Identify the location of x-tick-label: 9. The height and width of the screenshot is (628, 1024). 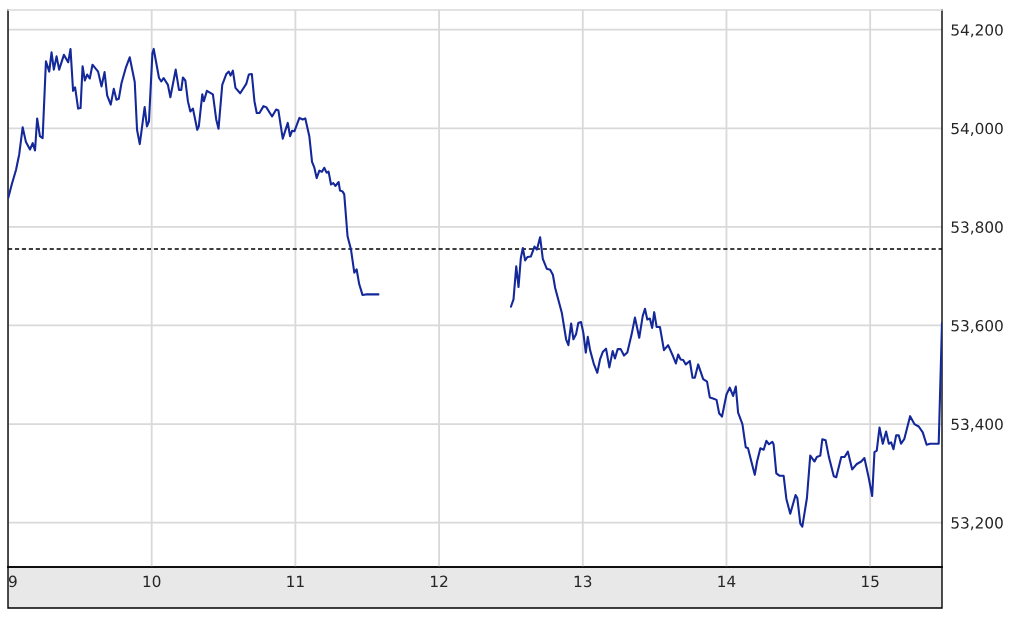
(12, 581).